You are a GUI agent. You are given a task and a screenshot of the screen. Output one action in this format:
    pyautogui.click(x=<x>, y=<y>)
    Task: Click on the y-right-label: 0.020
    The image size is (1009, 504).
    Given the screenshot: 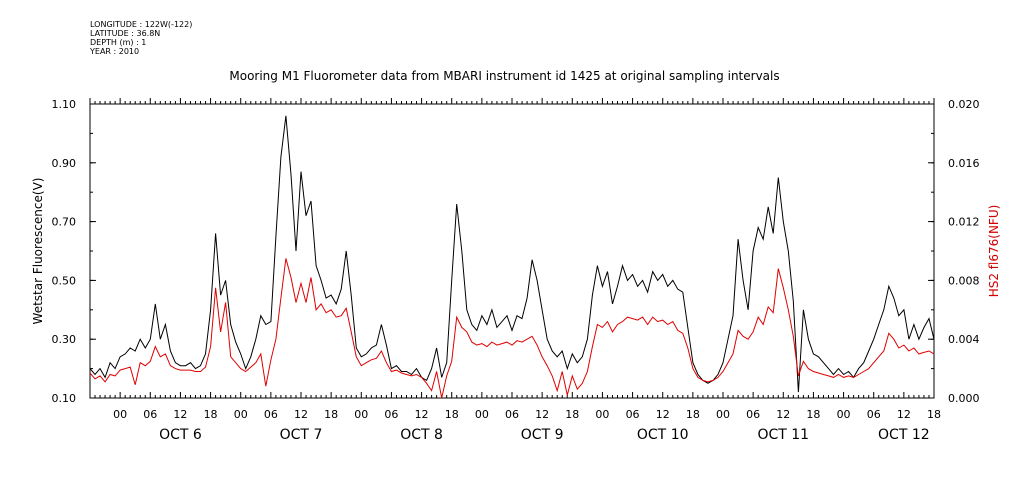 What is the action you would take?
    pyautogui.click(x=964, y=104)
    